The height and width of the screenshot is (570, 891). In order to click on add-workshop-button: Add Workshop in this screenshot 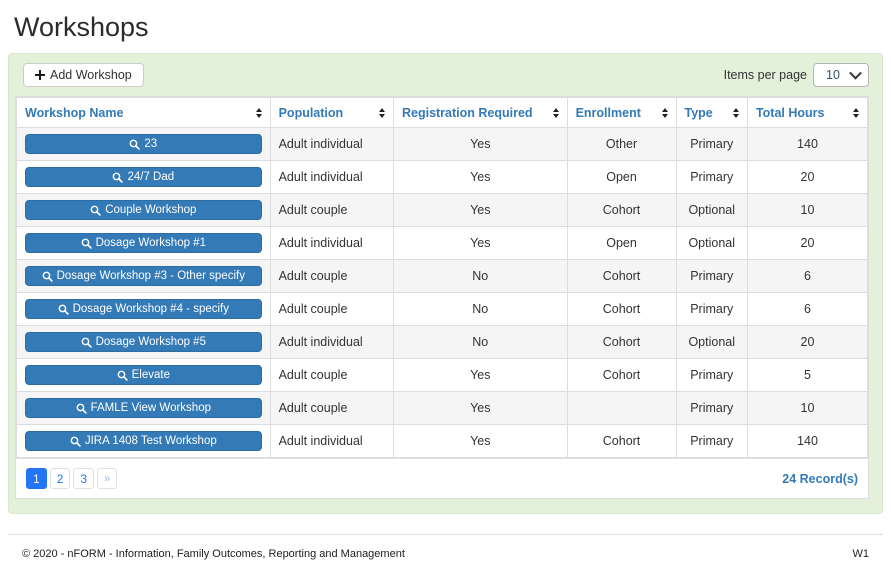, I will do `click(83, 75)`.